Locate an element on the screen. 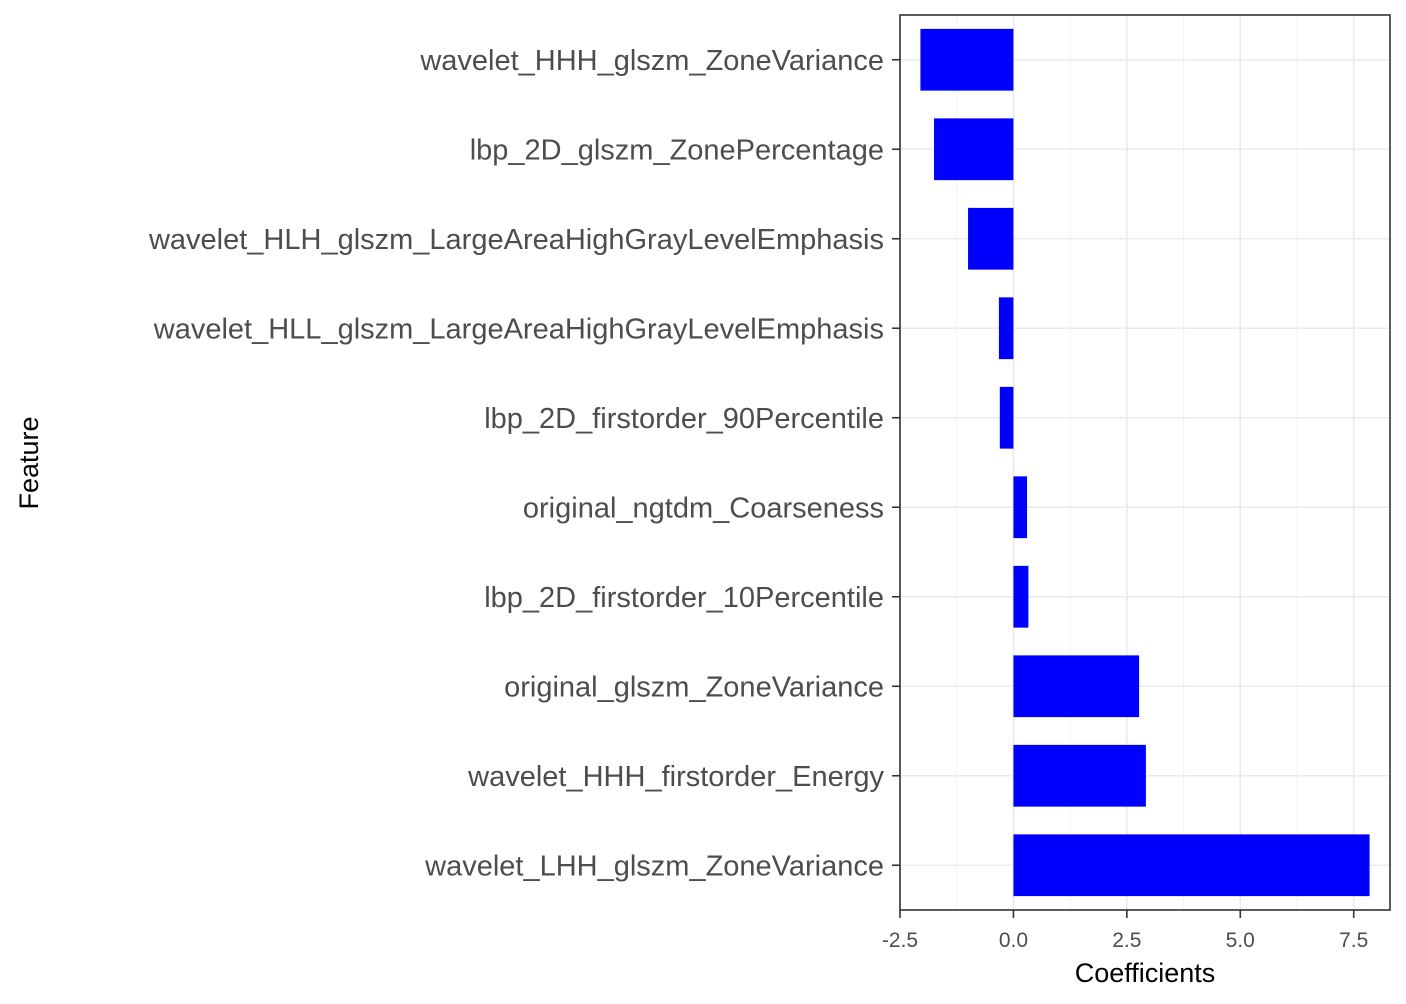 Image resolution: width=1406 pixels, height=1004 pixels. y-tick-label: lbp_2D_firstorder_10Percentile is located at coordinates (684, 598).